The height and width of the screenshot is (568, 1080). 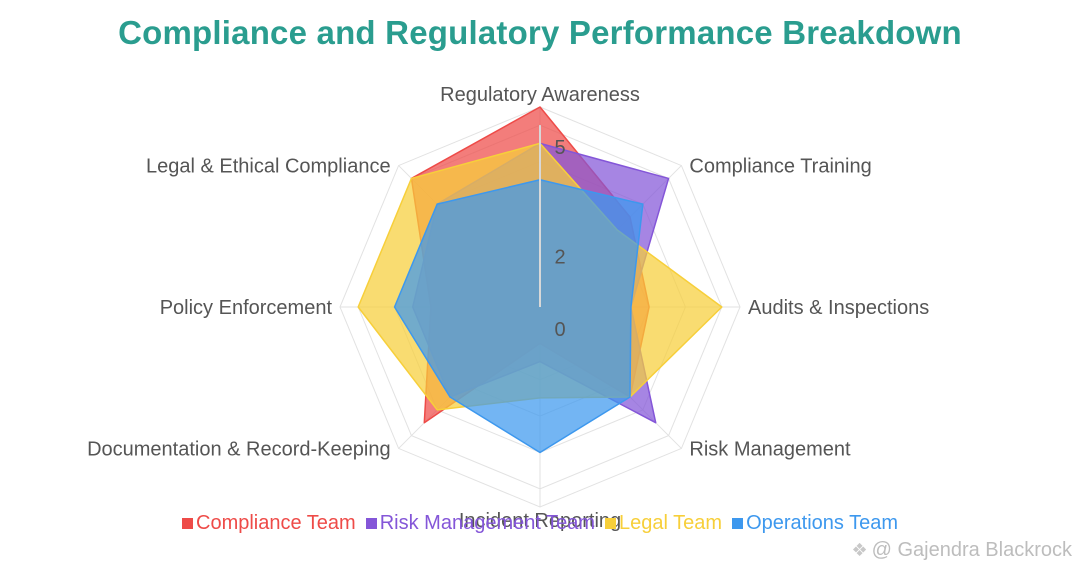 What do you see at coordinates (559, 257) in the screenshot?
I see `radial-tick-label: 2` at bounding box center [559, 257].